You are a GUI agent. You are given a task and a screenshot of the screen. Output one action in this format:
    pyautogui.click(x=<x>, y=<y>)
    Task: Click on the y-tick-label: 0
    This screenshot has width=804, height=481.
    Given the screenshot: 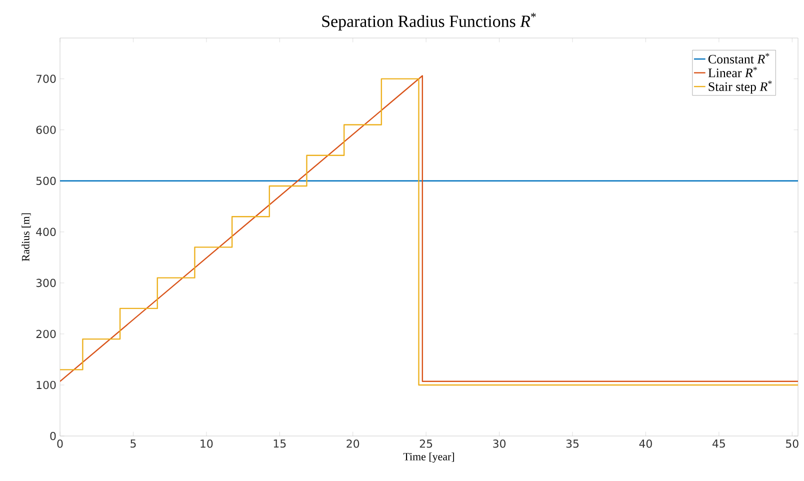 What is the action you would take?
    pyautogui.click(x=53, y=436)
    